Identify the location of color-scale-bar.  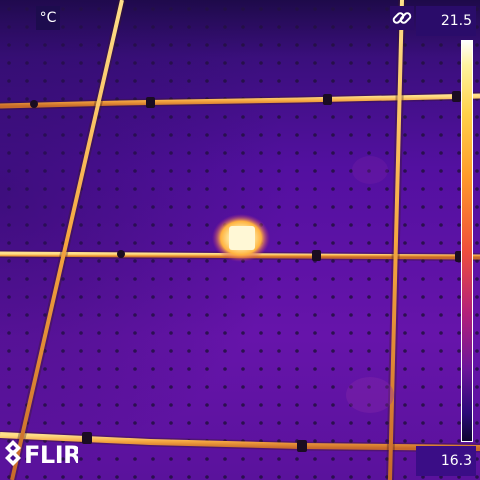
(467, 241).